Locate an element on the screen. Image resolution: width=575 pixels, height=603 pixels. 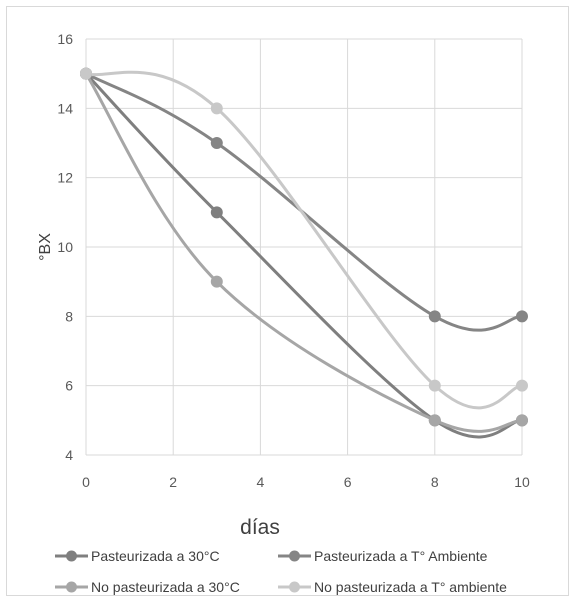
y-tick-label: 16 is located at coordinates (65, 39).